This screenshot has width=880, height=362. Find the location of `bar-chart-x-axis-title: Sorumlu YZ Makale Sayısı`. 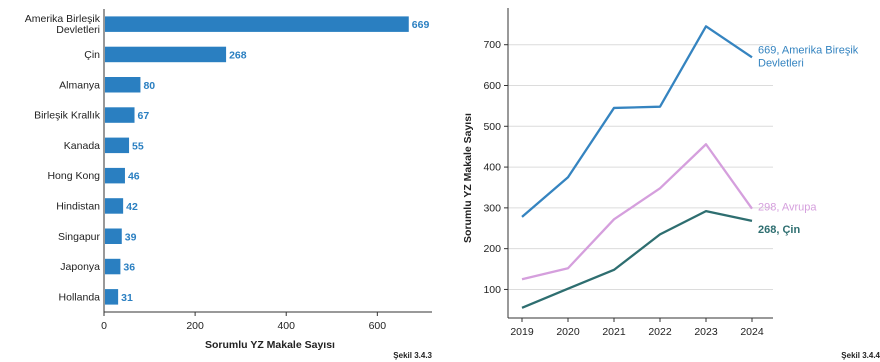

bar-chart-x-axis-title: Sorumlu YZ Makale Sayısı is located at coordinates (270, 345).